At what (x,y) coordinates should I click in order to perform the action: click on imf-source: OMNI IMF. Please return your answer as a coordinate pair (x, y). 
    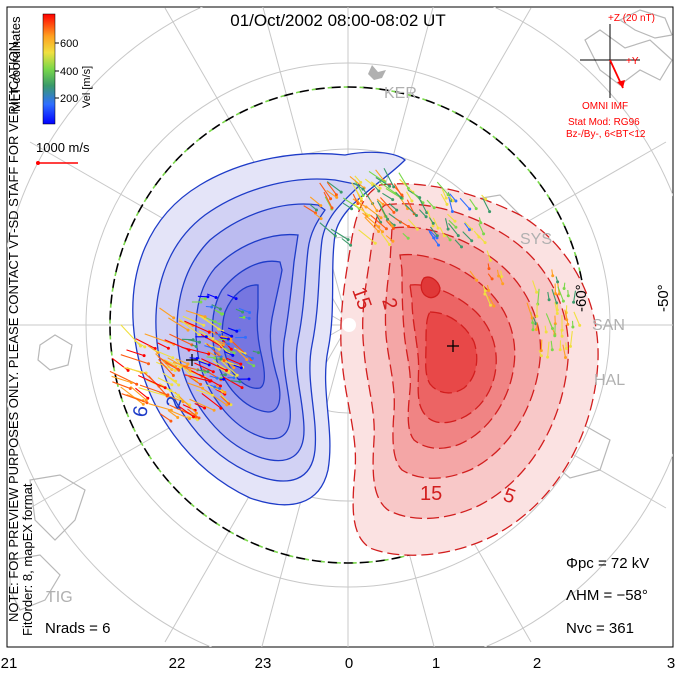
    Looking at the image, I should click on (605, 106).